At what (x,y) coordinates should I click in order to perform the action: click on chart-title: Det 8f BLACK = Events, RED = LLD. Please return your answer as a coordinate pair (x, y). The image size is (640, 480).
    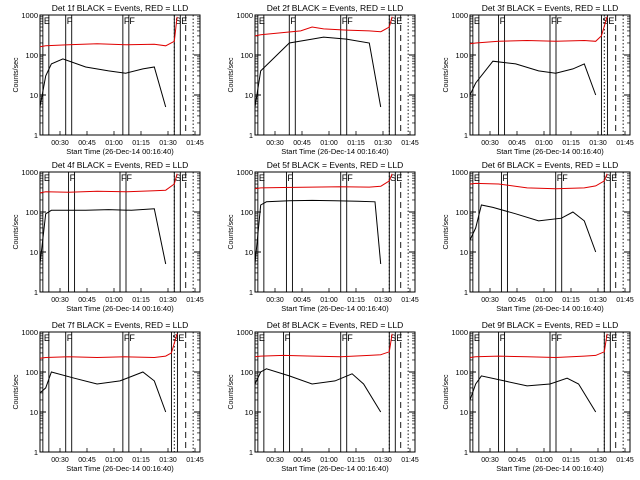
    Looking at the image, I should click on (335, 325).